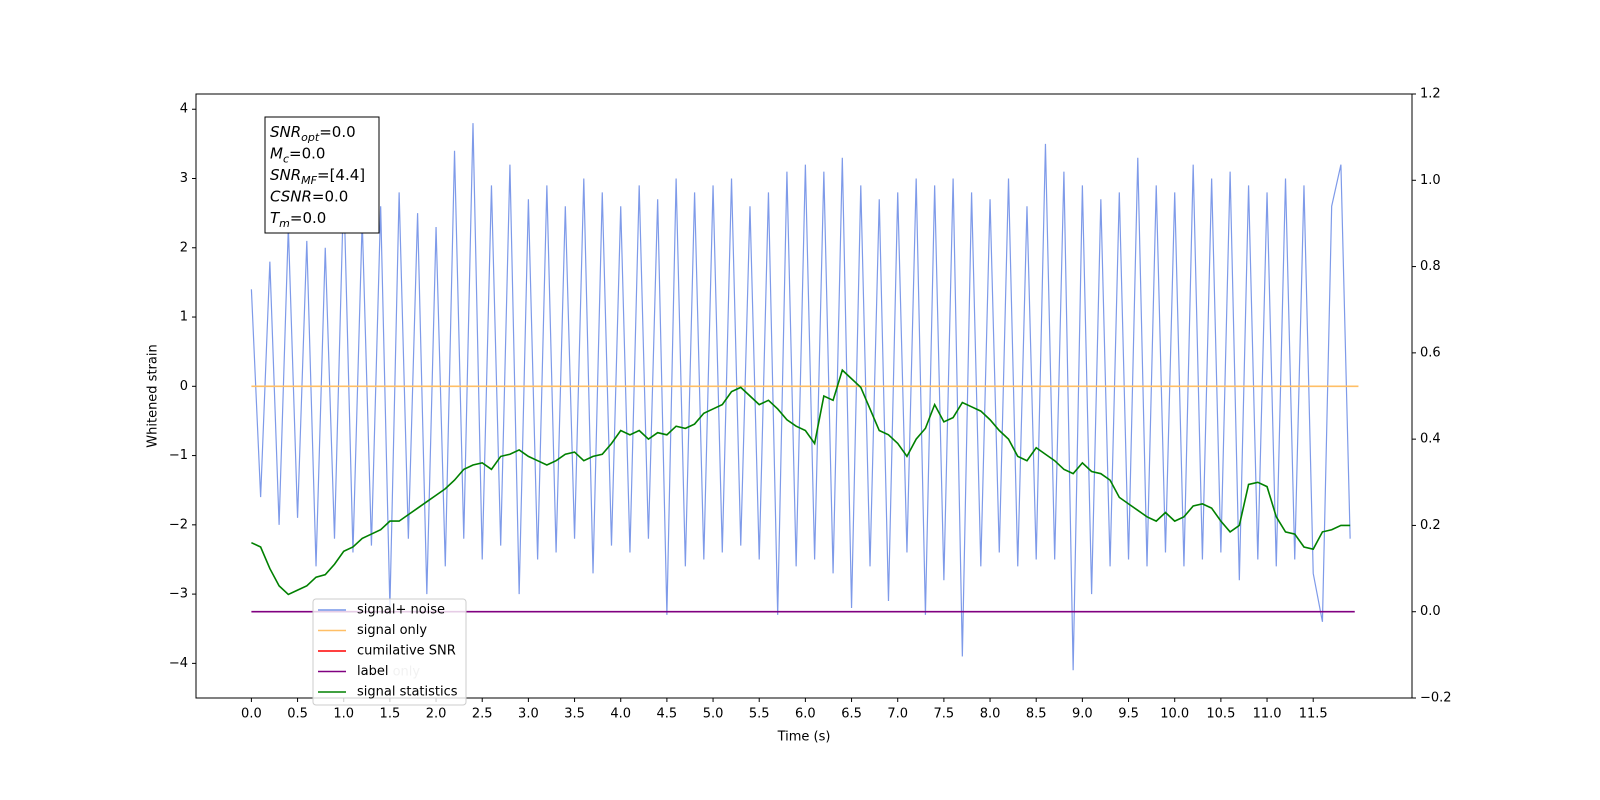 Image resolution: width=1600 pixels, height=800 pixels. I want to click on x-tick-label: 11.0, so click(1267, 714).